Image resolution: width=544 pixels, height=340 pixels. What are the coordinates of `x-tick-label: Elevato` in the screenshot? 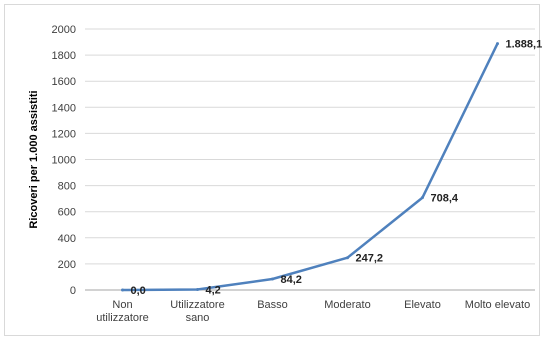 It's located at (422, 305).